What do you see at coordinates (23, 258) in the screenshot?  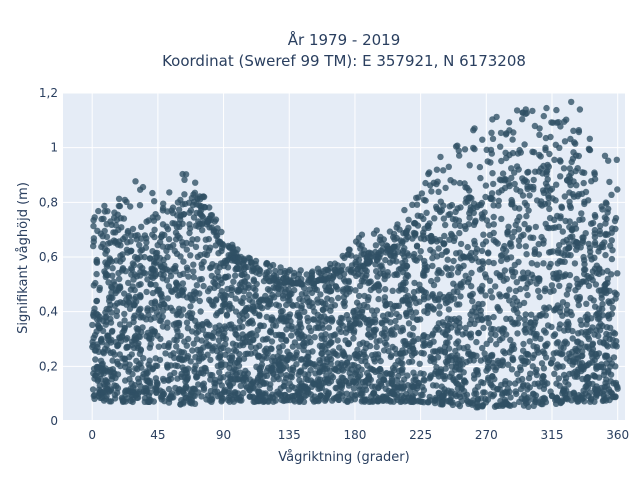 I see `y-axis-label: Signifikant våghöjd (m)` at bounding box center [23, 258].